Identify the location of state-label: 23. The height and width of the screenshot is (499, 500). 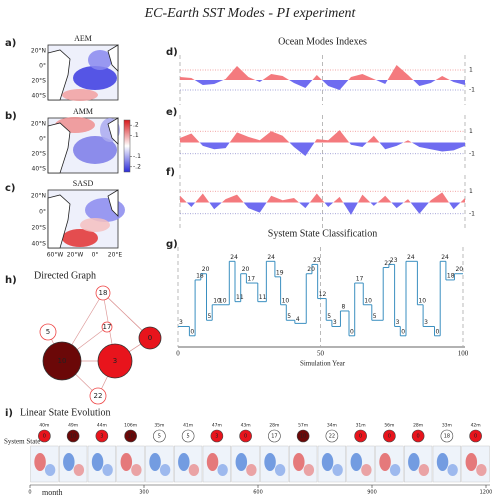
(317, 260).